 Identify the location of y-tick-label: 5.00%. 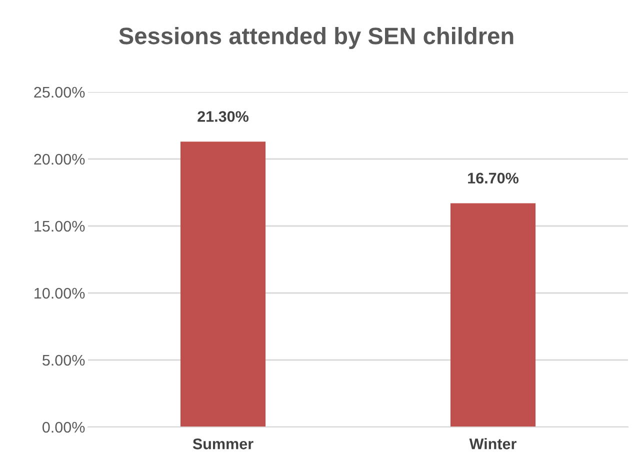
(63, 360).